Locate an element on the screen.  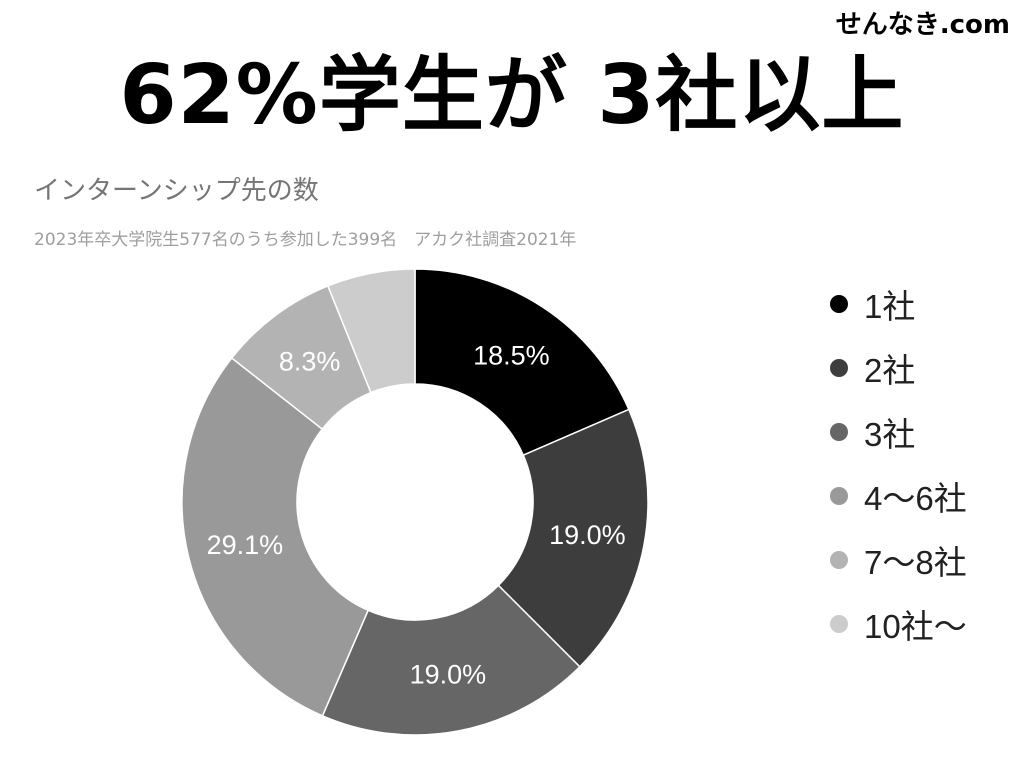
legend-item-3: 3社 is located at coordinates (898, 432).